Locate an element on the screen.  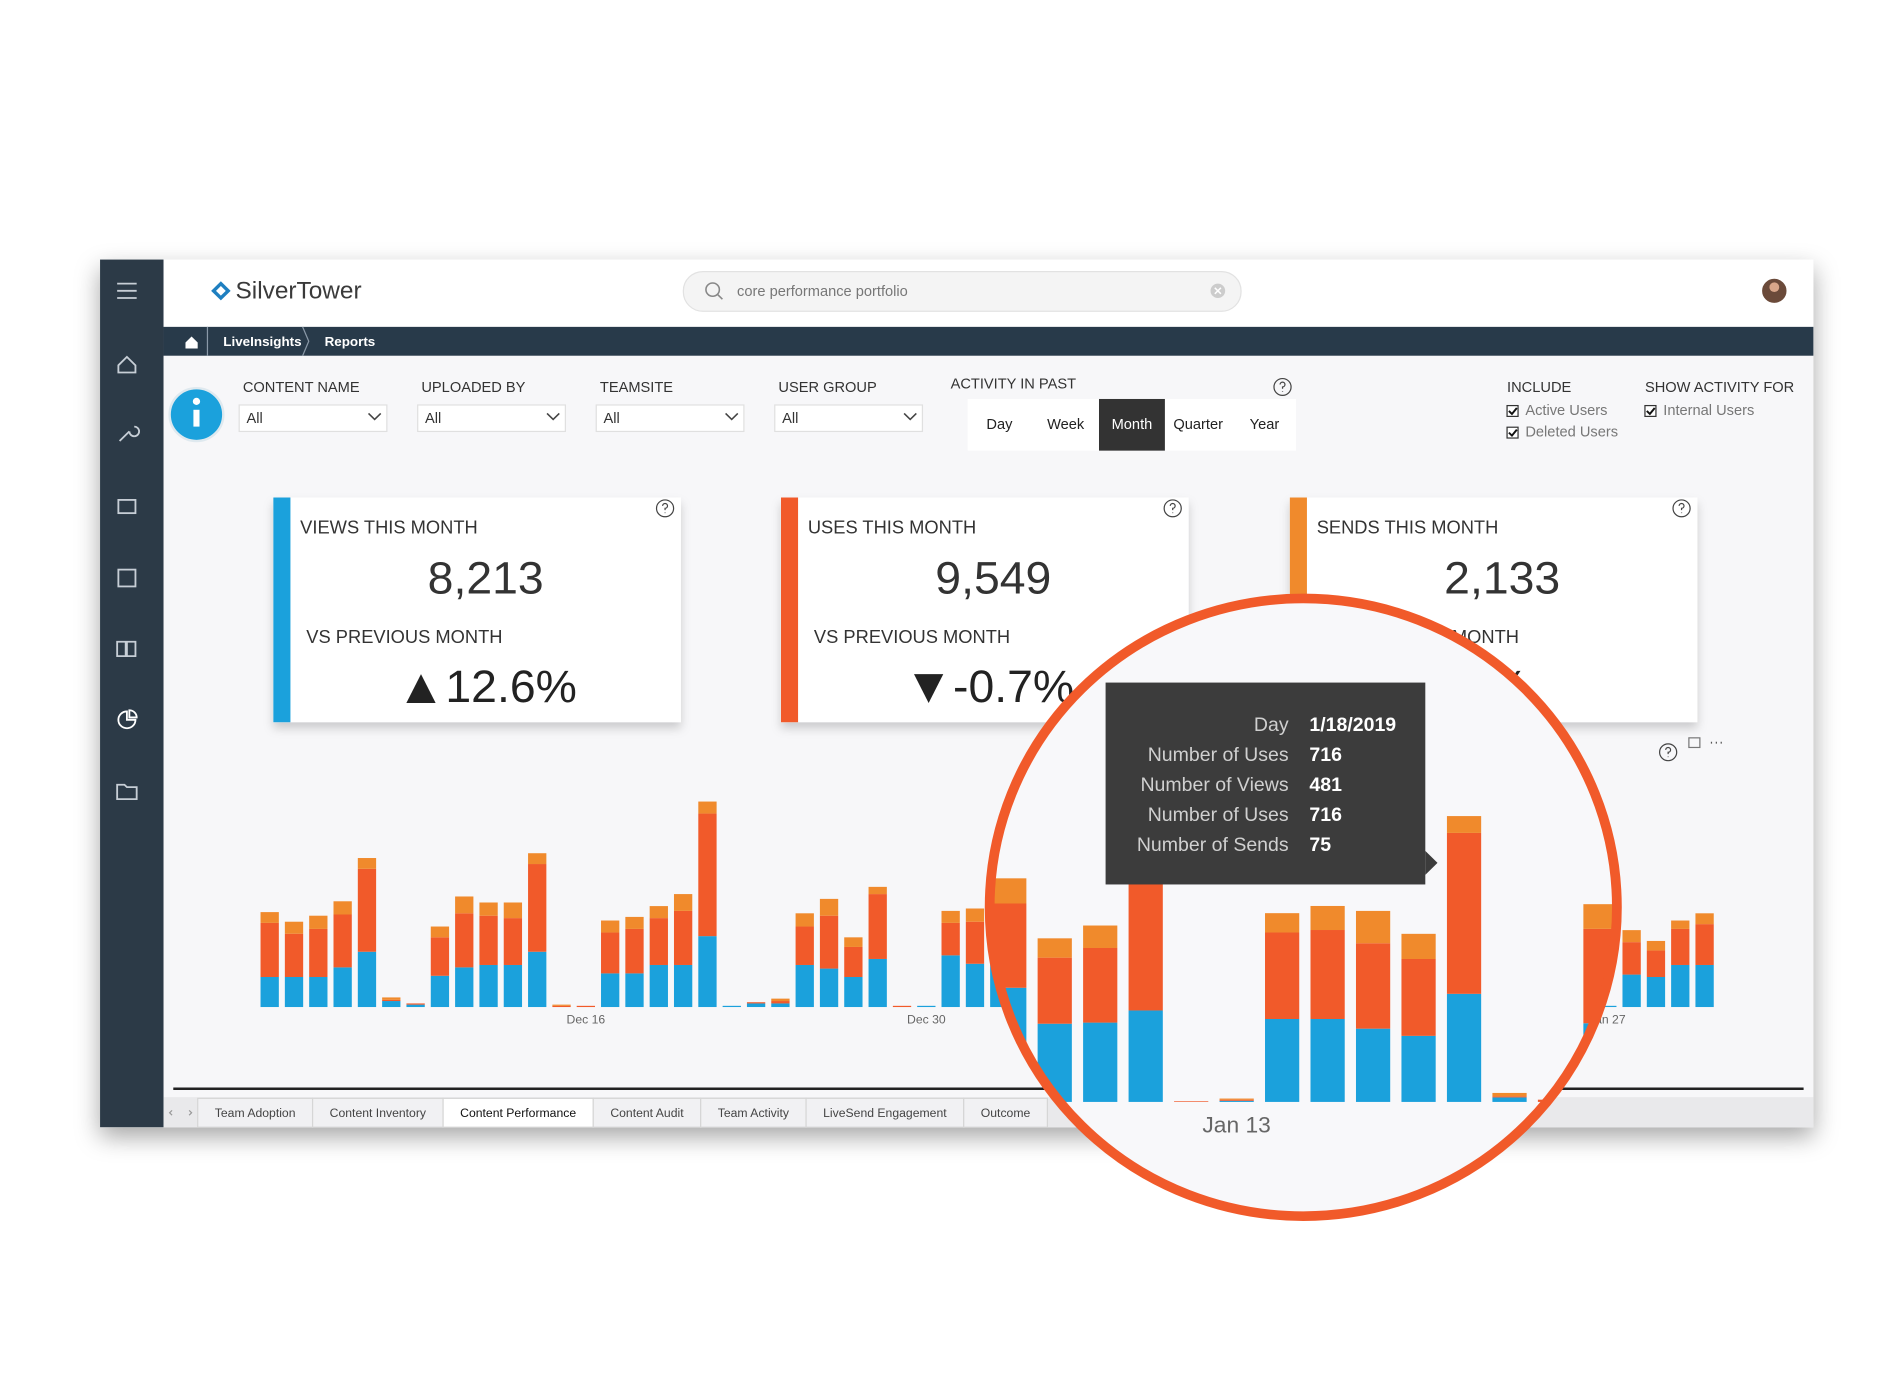
tab-scroll-arrows is located at coordinates (180, 1112).